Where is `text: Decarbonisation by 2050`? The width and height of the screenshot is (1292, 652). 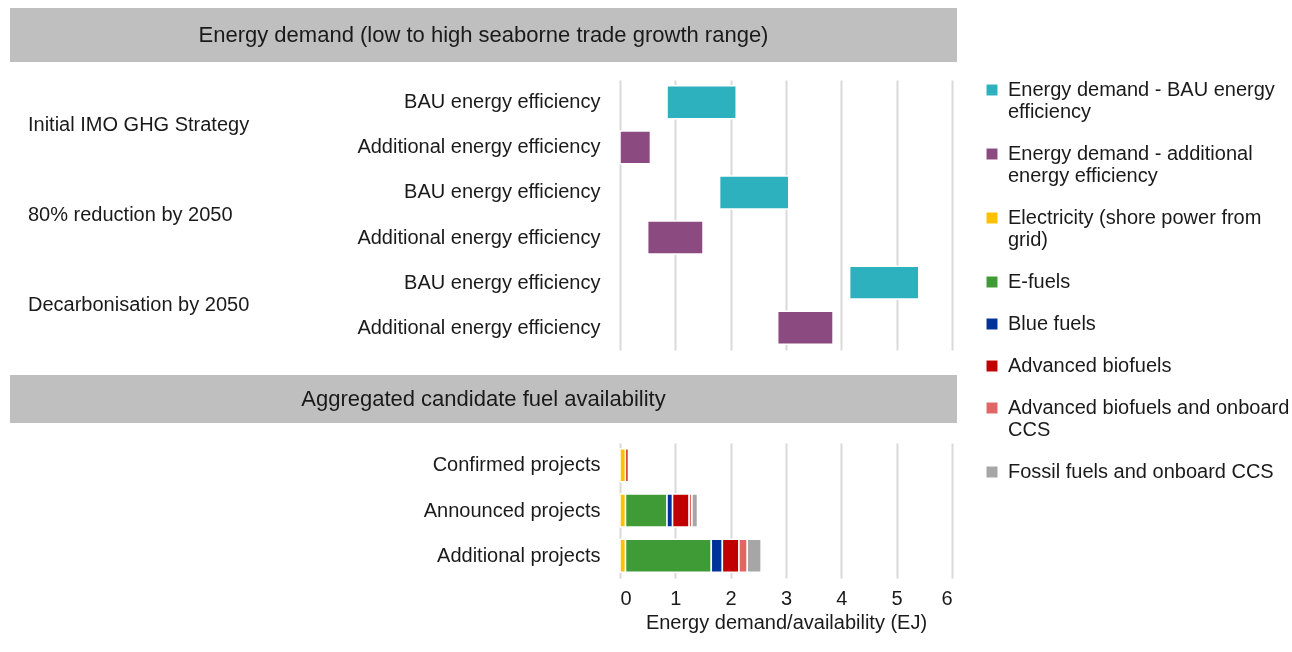 text: Decarbonisation by 2050 is located at coordinates (139, 304).